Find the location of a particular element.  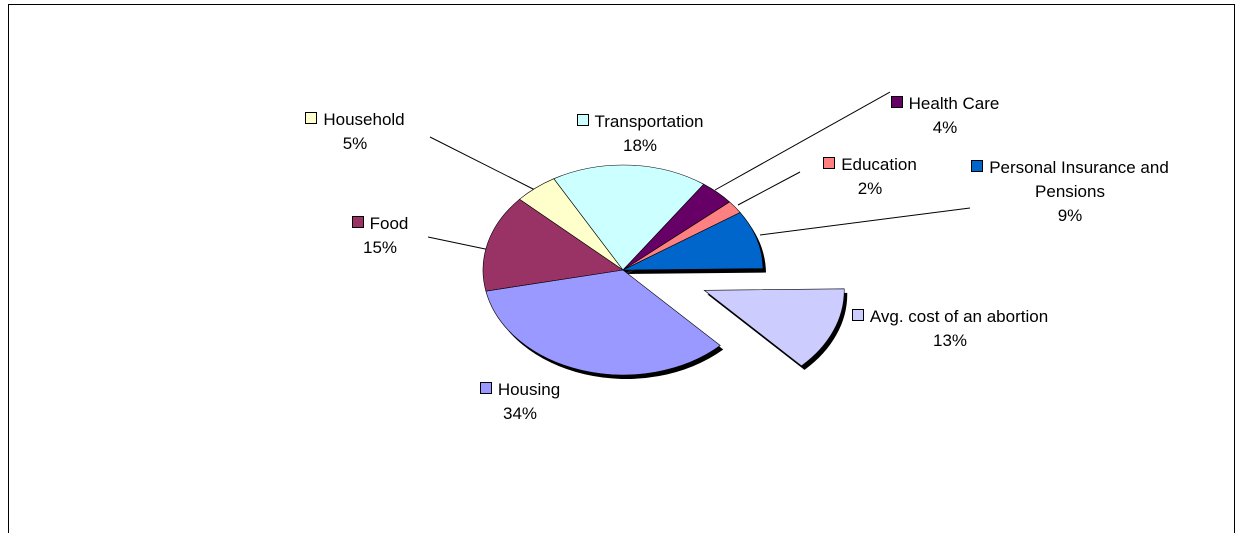

slice-name: Personal Insurance and Pensions is located at coordinates (1079, 179).